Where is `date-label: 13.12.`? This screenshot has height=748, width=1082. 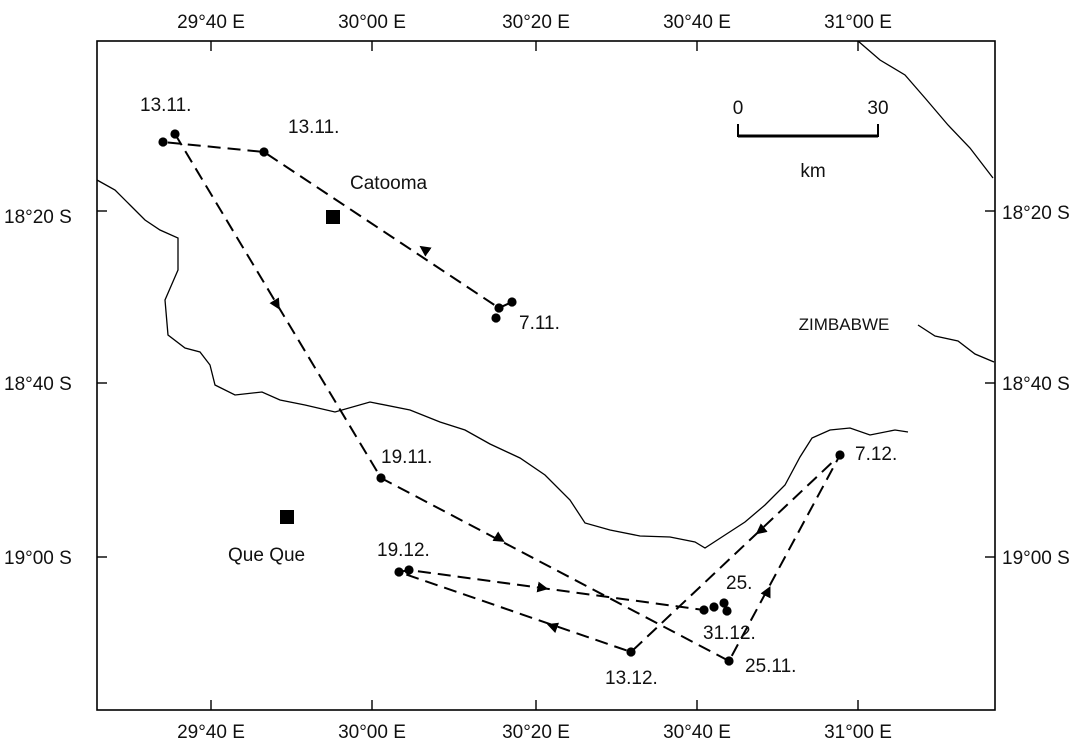
date-label: 13.12. is located at coordinates (631, 678).